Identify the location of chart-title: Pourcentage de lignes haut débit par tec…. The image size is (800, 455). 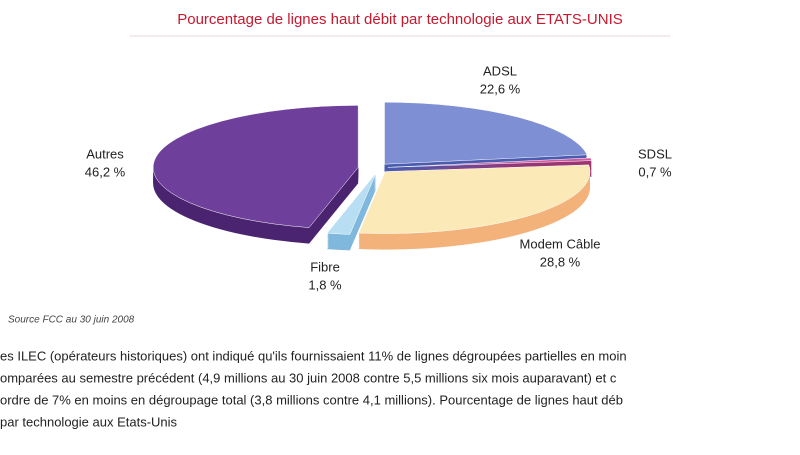
(400, 19).